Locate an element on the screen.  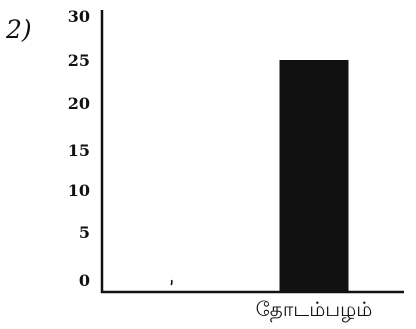
stray-mark is located at coordinates (171, 282).